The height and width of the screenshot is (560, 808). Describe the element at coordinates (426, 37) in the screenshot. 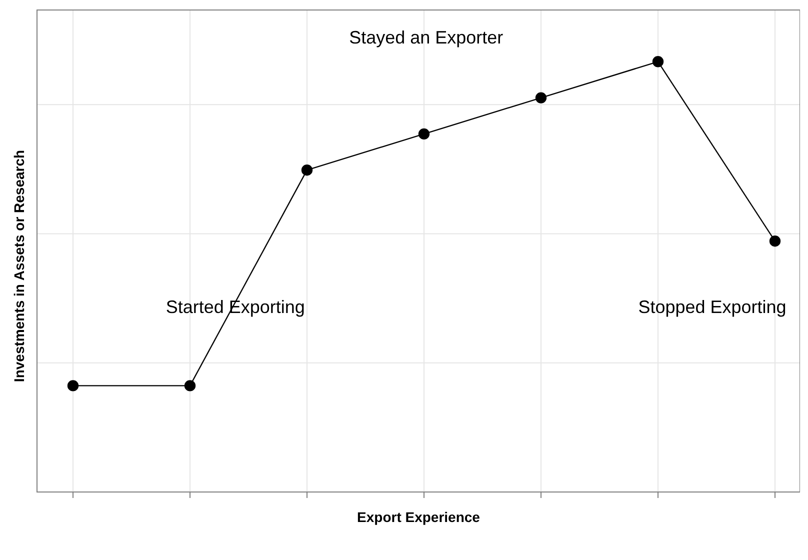

I see `text: Stayed an Exporter` at that location.